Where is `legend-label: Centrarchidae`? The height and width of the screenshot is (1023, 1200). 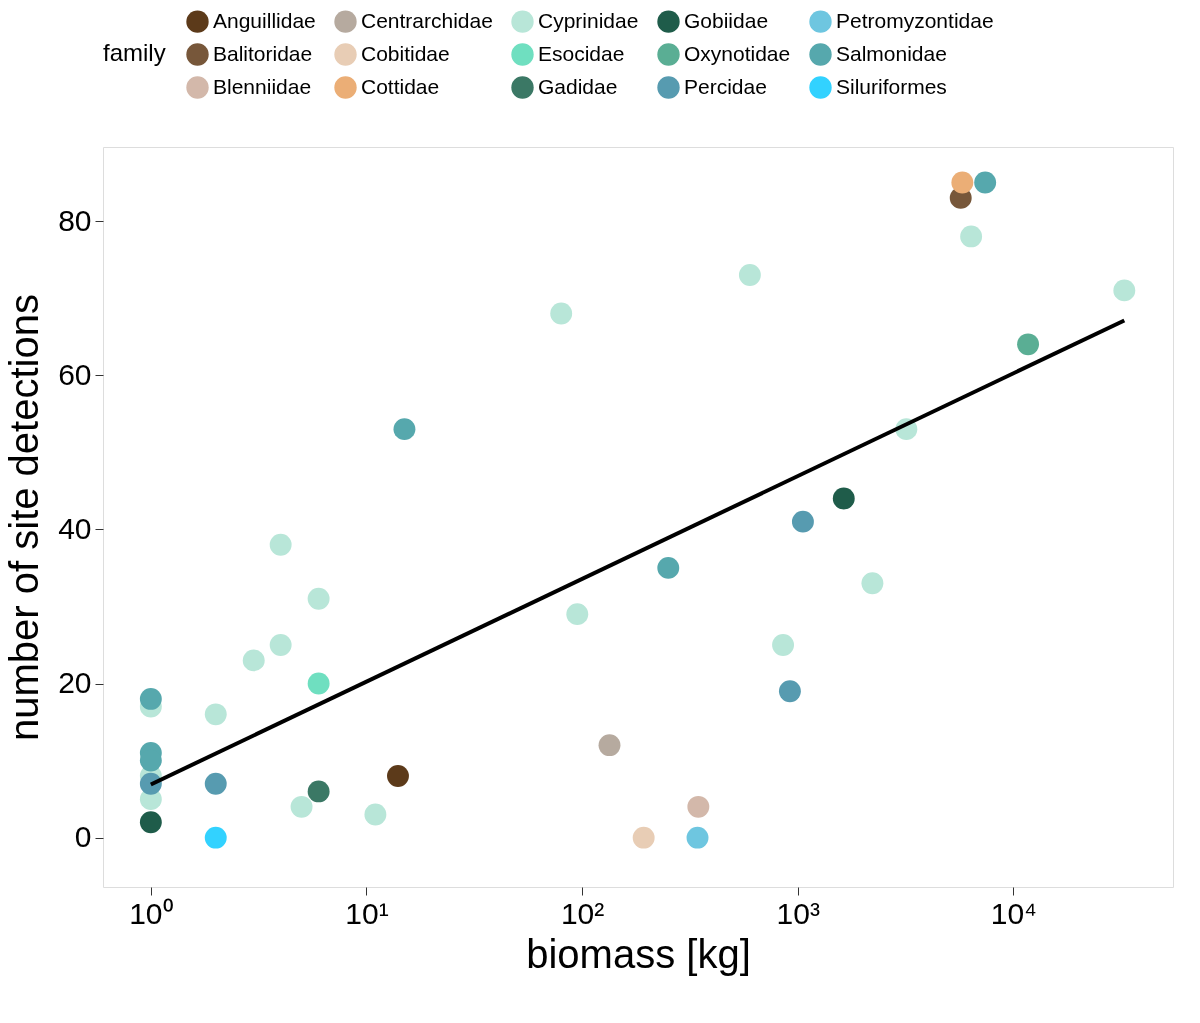
legend-label: Centrarchidae is located at coordinates (427, 20).